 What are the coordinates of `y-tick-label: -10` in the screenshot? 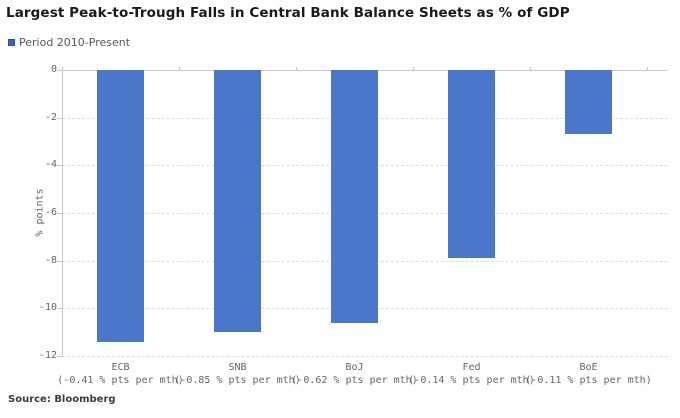 It's located at (47, 308).